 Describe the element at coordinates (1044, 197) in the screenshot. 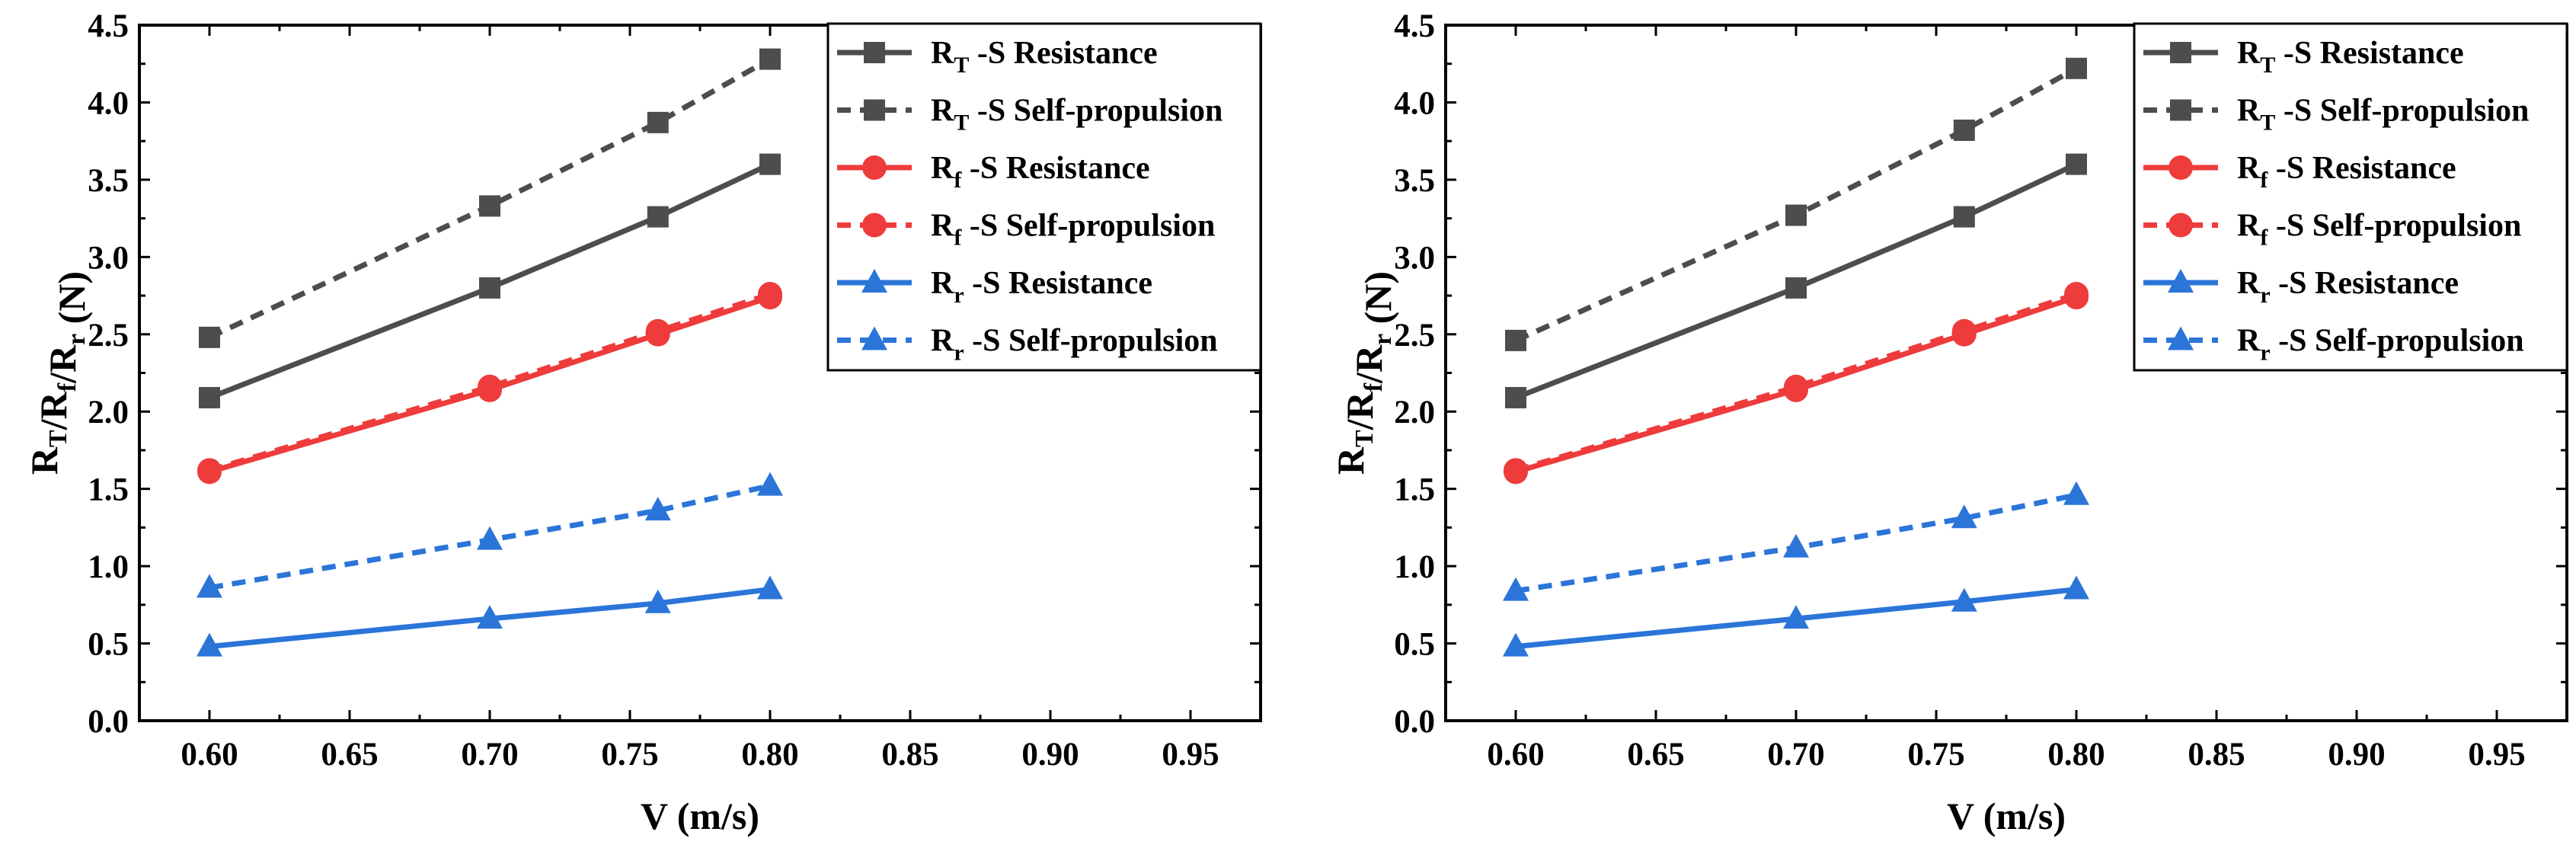

I see `legend-box` at that location.